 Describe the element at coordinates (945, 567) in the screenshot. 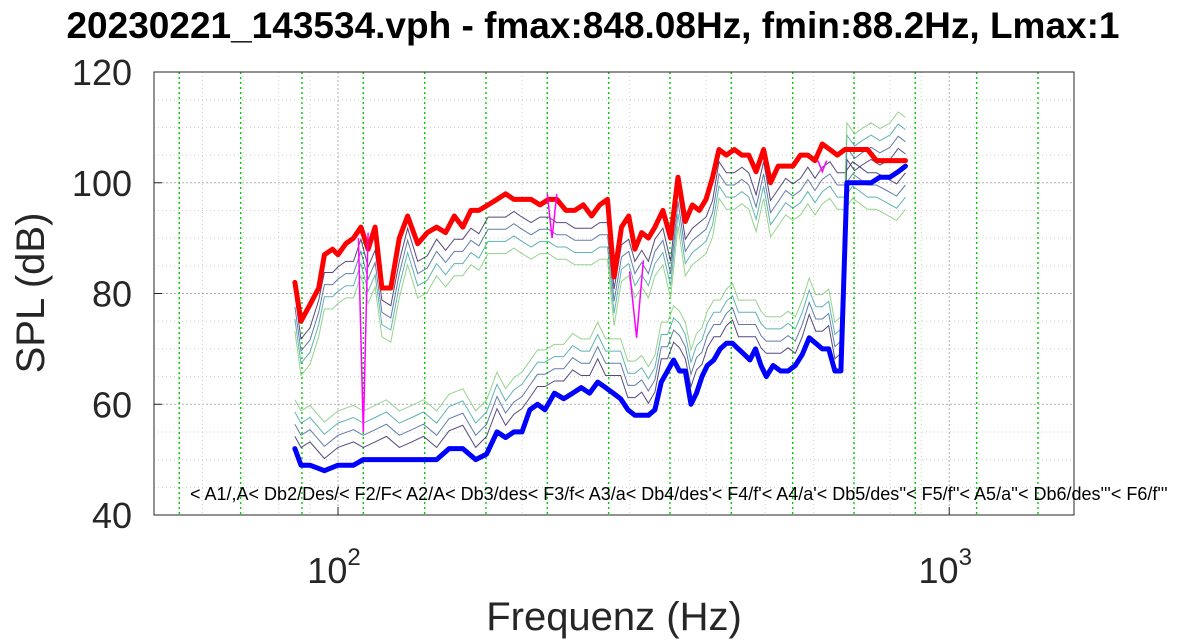

I see `x-tick-label: 10³` at that location.